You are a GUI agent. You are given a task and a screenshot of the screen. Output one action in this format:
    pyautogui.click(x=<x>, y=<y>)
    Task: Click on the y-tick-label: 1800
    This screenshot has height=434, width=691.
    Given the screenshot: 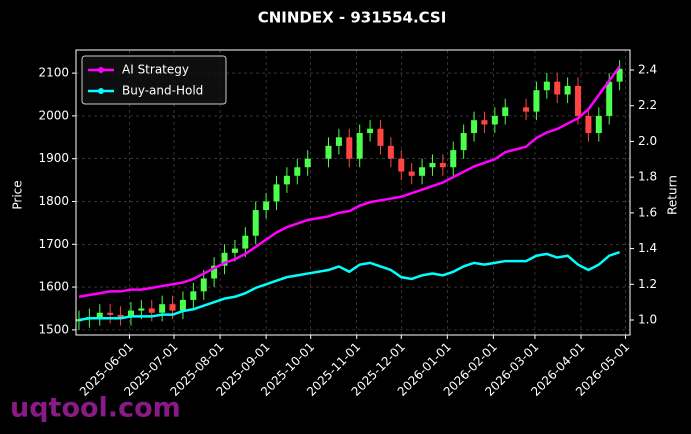 What is the action you would take?
    pyautogui.click(x=53, y=201)
    